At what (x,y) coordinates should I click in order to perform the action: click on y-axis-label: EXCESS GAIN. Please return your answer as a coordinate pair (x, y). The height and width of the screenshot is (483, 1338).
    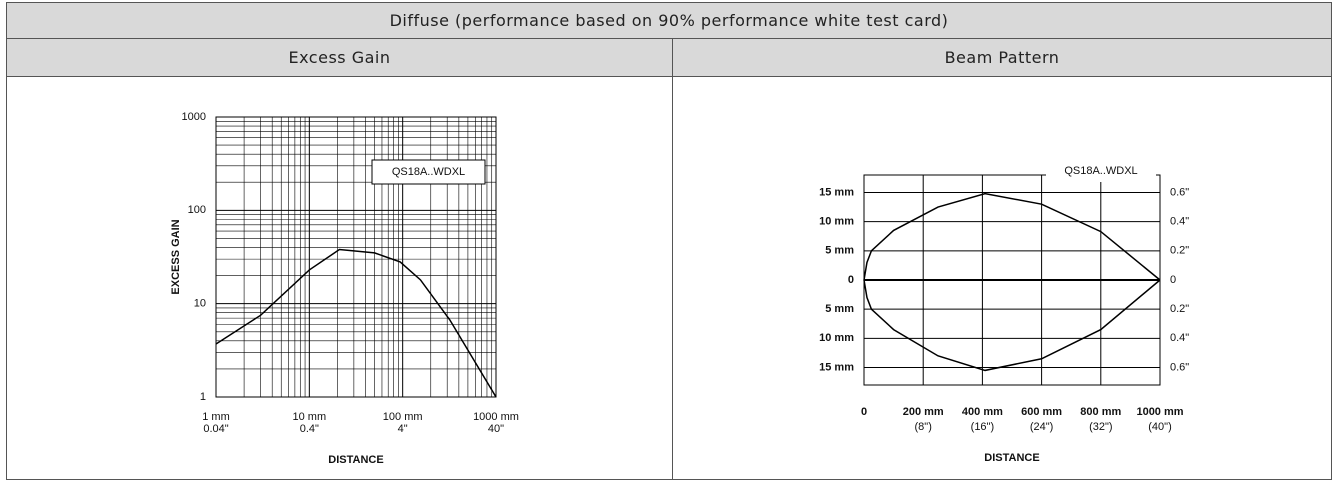
    Looking at the image, I should click on (176, 256).